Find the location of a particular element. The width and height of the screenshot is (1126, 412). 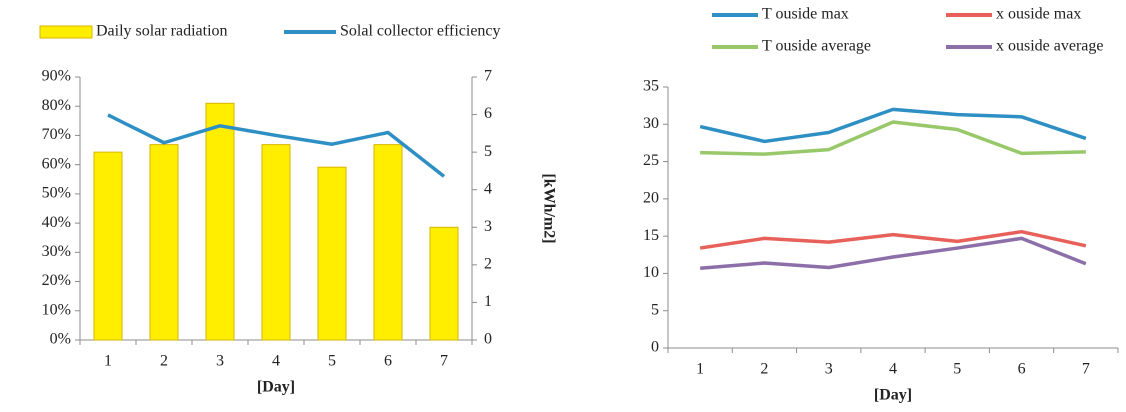

y-tick-label: 25 is located at coordinates (651, 160).